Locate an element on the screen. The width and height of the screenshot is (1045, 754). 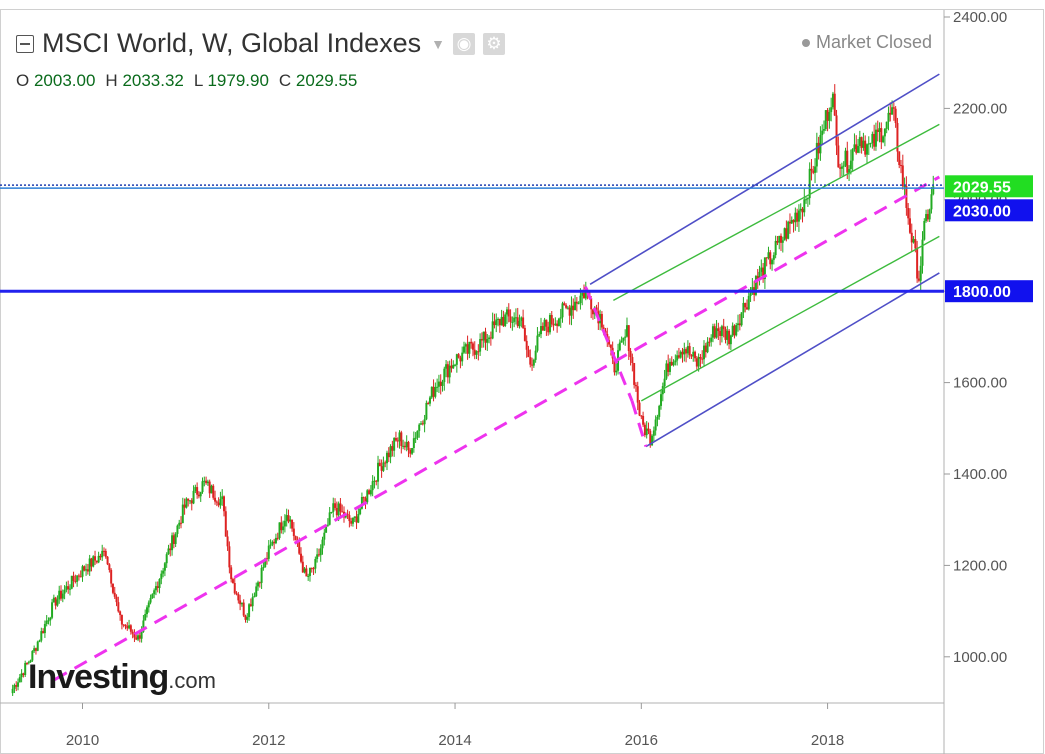
dropdown-caret-icon: ▼ is located at coordinates (438, 43).